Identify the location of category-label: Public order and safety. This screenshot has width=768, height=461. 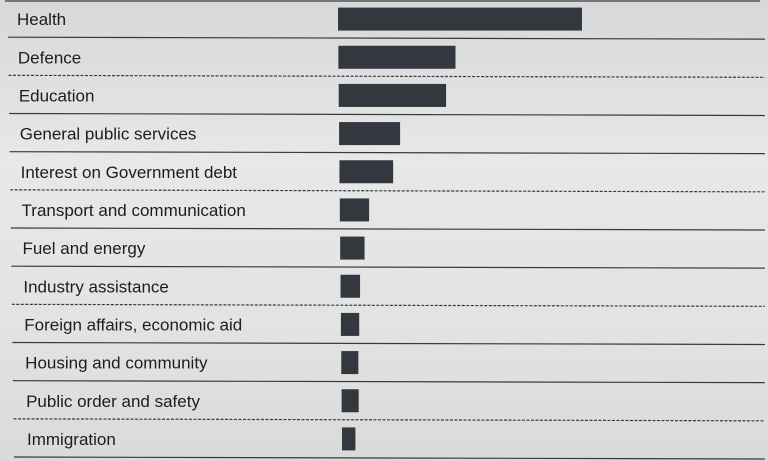
(113, 401).